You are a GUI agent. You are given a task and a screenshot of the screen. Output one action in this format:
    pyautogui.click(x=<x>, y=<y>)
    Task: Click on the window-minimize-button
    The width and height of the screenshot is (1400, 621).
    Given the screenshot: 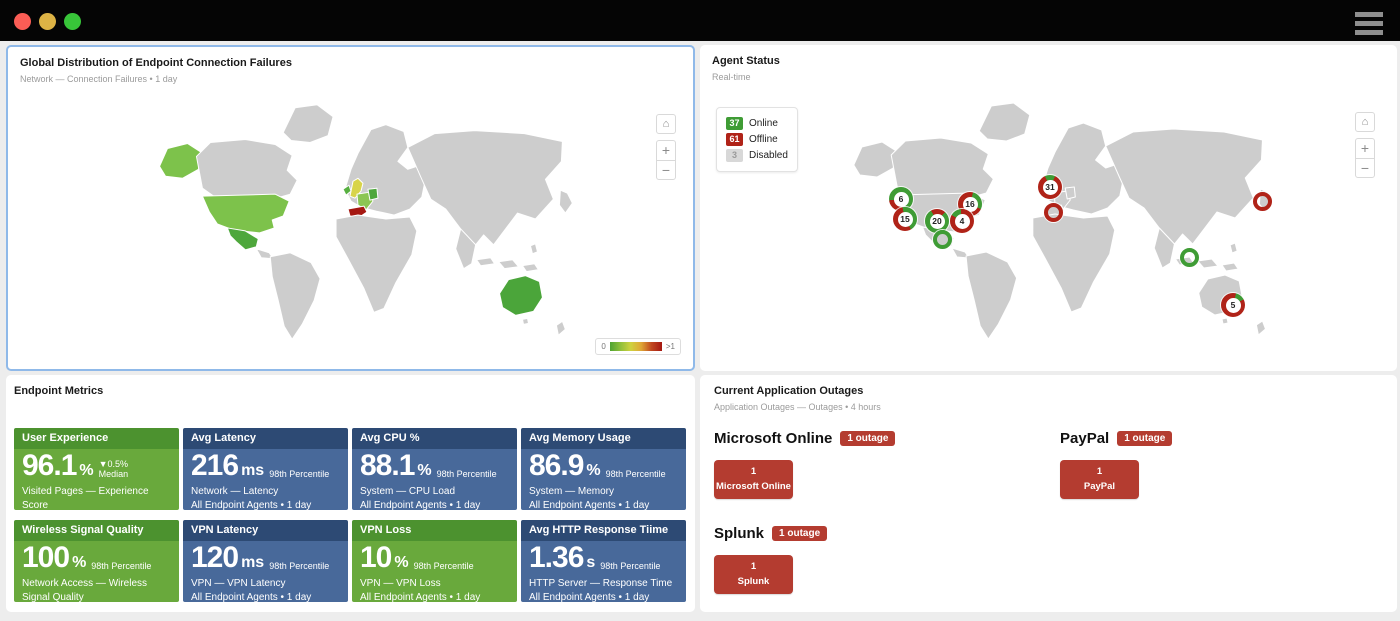 What is the action you would take?
    pyautogui.click(x=47, y=21)
    